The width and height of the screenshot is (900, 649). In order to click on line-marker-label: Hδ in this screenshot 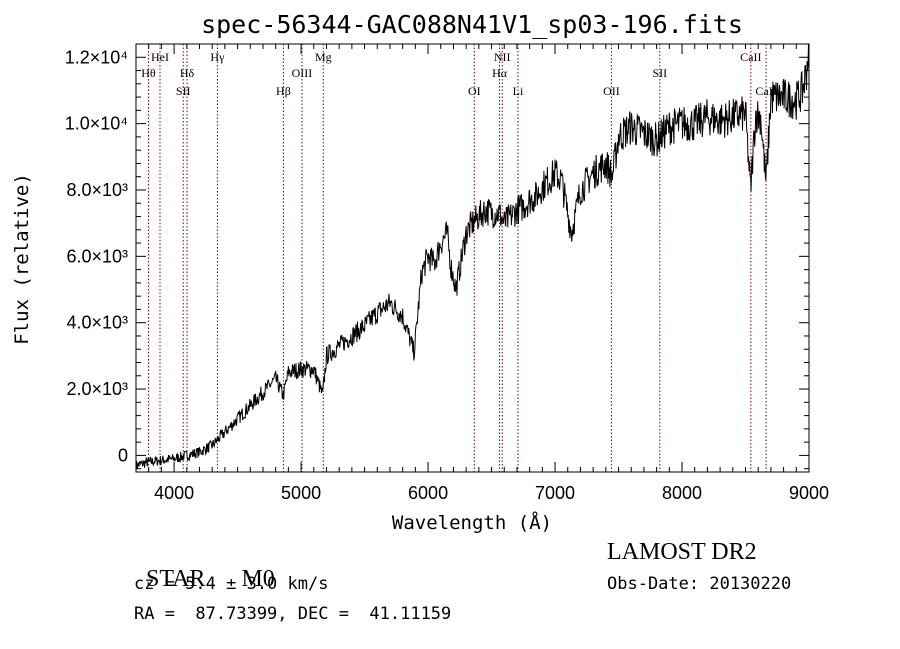, I will do `click(187, 73)`.